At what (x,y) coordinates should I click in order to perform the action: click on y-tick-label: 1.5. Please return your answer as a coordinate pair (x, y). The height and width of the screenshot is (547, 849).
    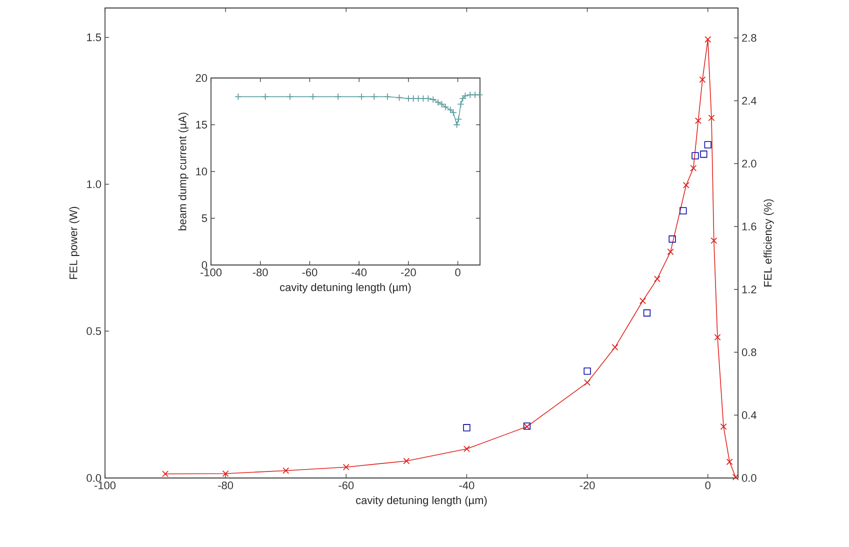
    Looking at the image, I should click on (94, 38).